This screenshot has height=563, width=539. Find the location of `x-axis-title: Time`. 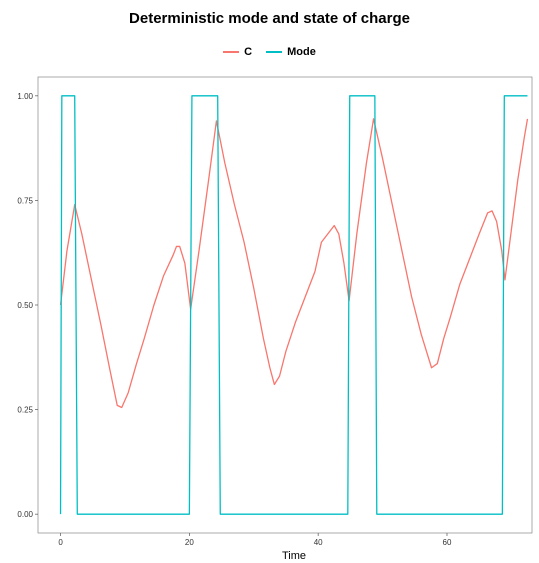

x-axis-title: Time is located at coordinates (294, 556).